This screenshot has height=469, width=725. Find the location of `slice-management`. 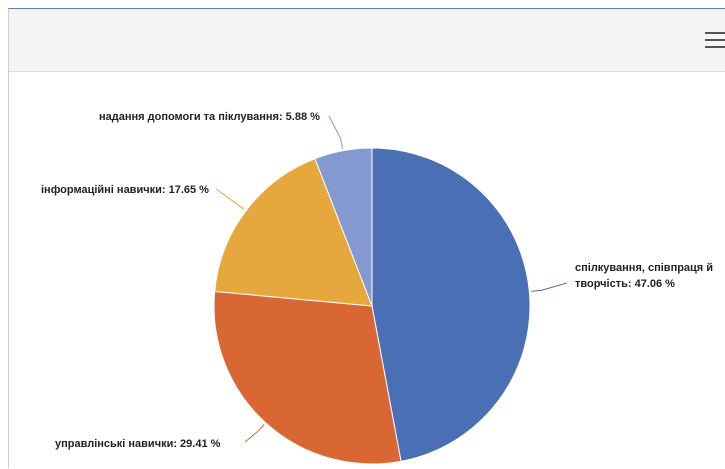

slice-management is located at coordinates (307, 377).